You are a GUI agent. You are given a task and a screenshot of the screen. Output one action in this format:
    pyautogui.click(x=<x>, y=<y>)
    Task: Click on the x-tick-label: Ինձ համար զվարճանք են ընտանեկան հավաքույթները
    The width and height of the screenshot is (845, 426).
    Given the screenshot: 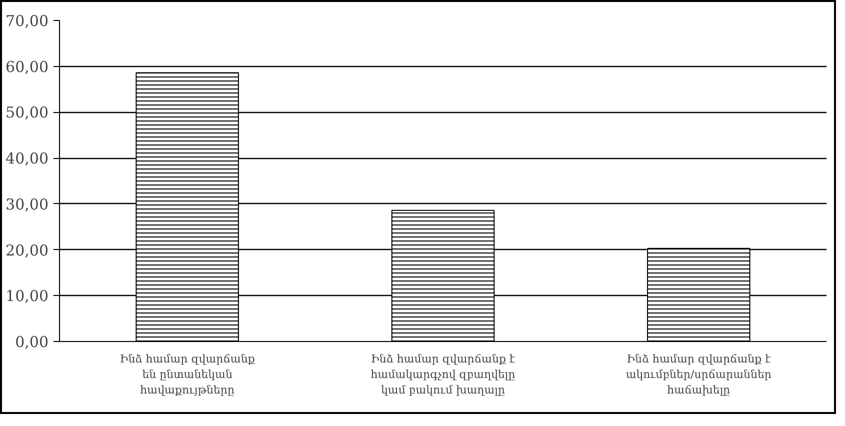 What is the action you would take?
    pyautogui.click(x=187, y=374)
    